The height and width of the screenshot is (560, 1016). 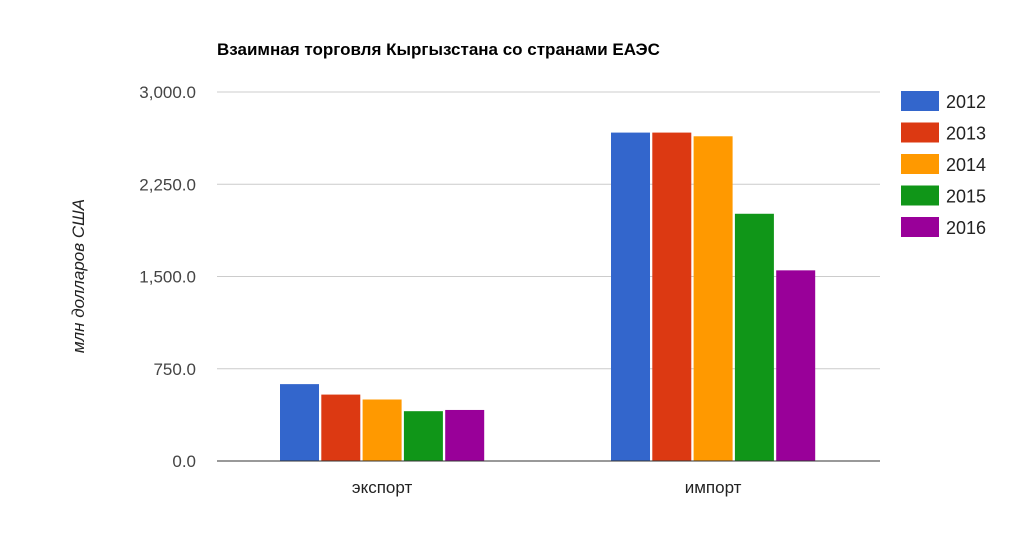 I want to click on legend-label: 2014, so click(x=966, y=165).